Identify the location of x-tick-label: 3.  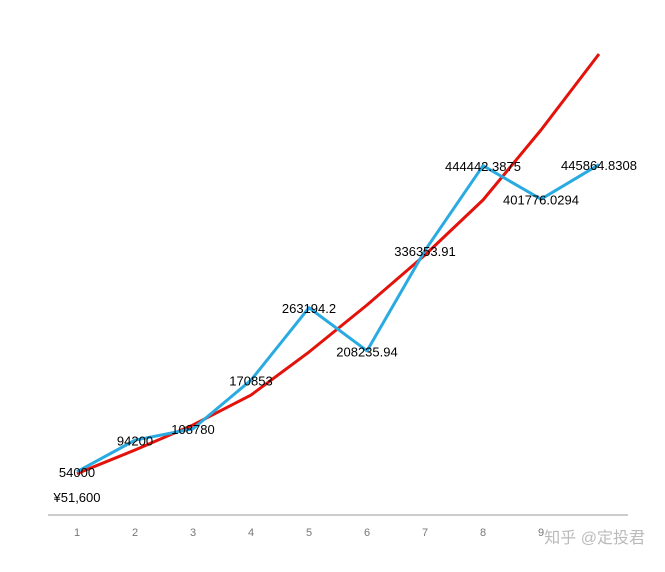
(193, 533).